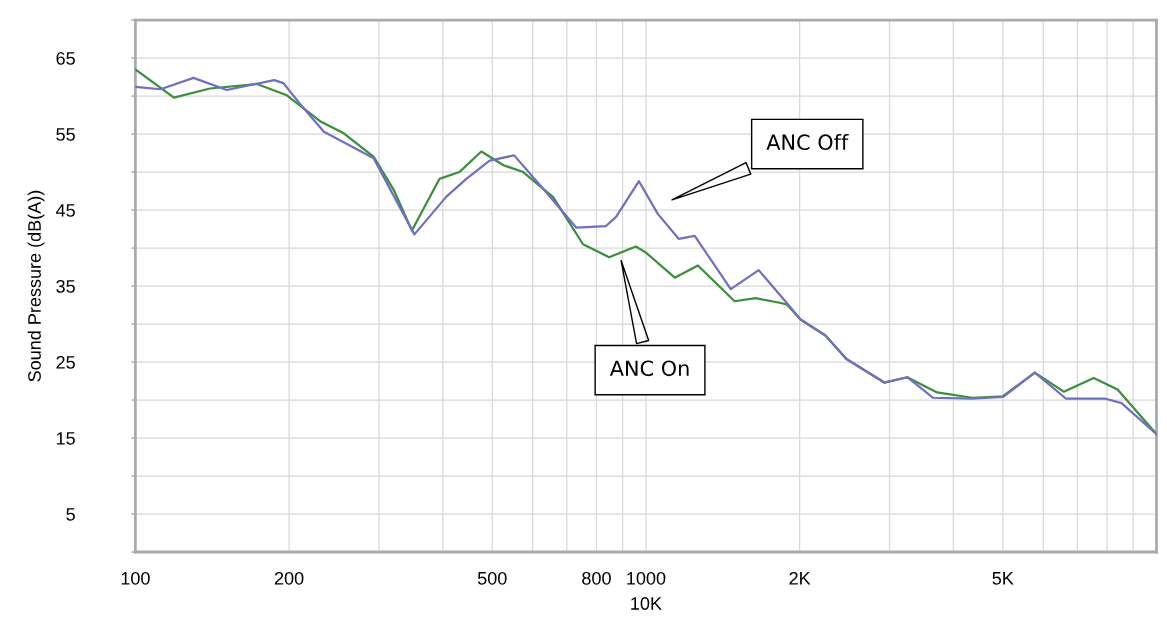  What do you see at coordinates (596, 578) in the screenshot?
I see `x-tick-label: 800` at bounding box center [596, 578].